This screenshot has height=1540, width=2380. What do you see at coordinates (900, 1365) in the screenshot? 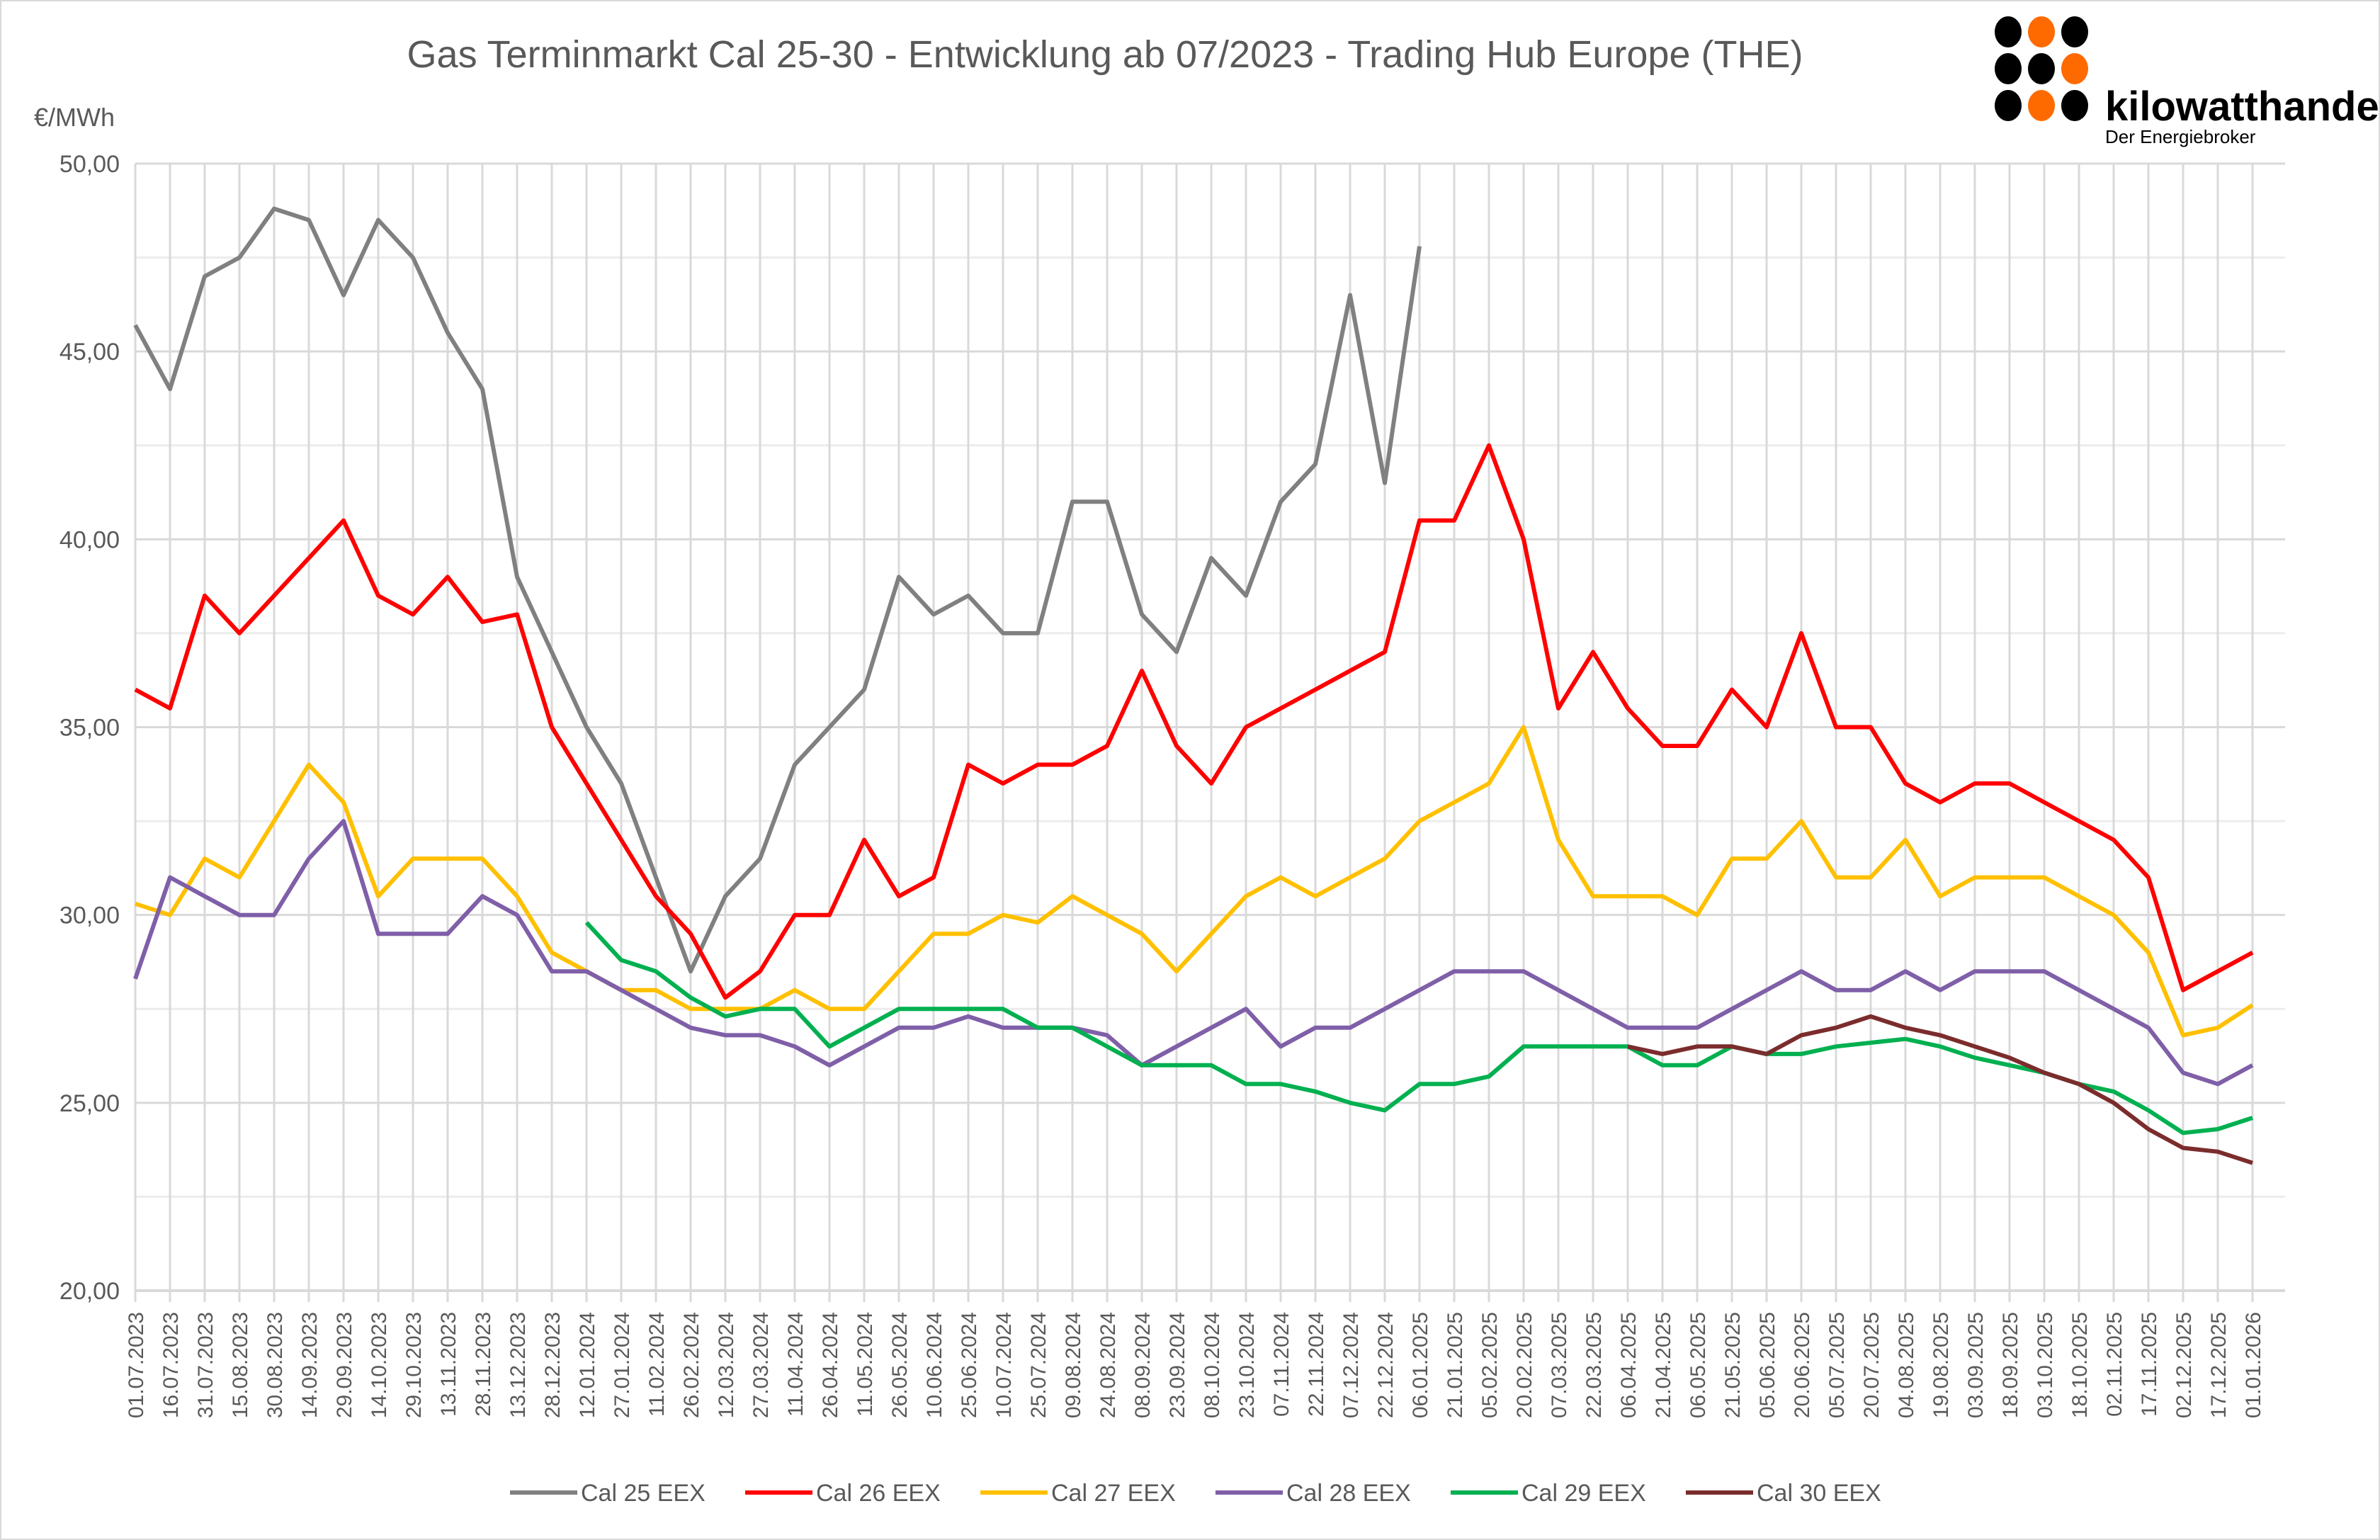
I see `x-tick-label: 26.05.2024` at bounding box center [900, 1365].